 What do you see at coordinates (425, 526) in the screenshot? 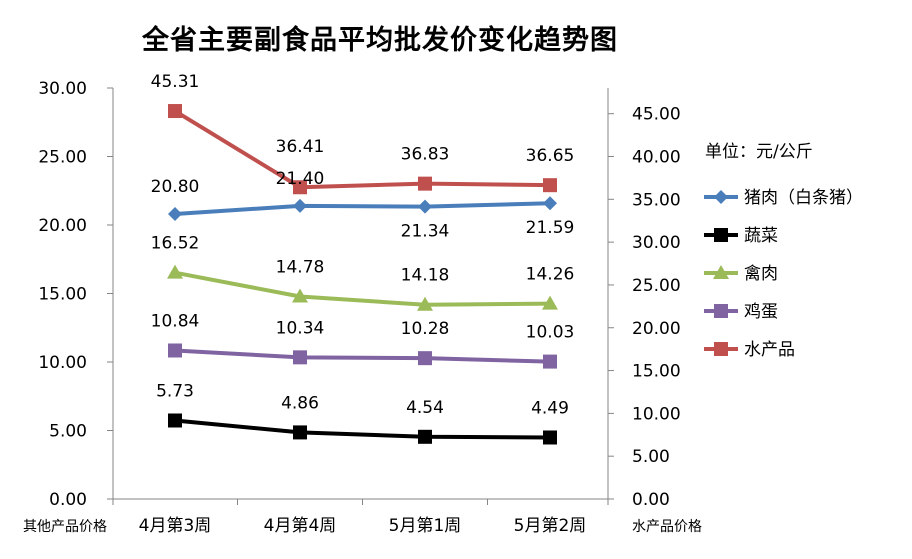
I see `x-category-label: 5月第1周` at bounding box center [425, 526].